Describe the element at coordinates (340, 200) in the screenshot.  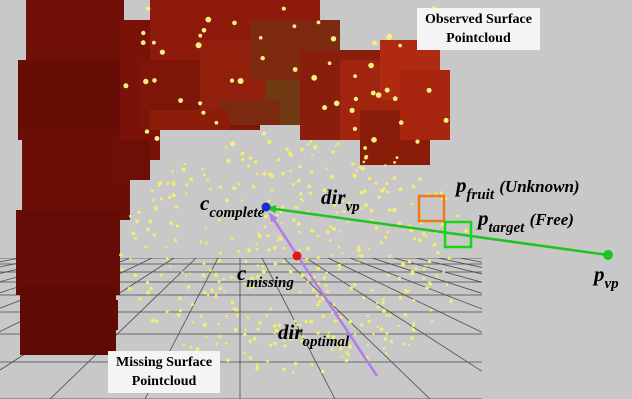
I see `dir-vp-label: dirvp` at that location.